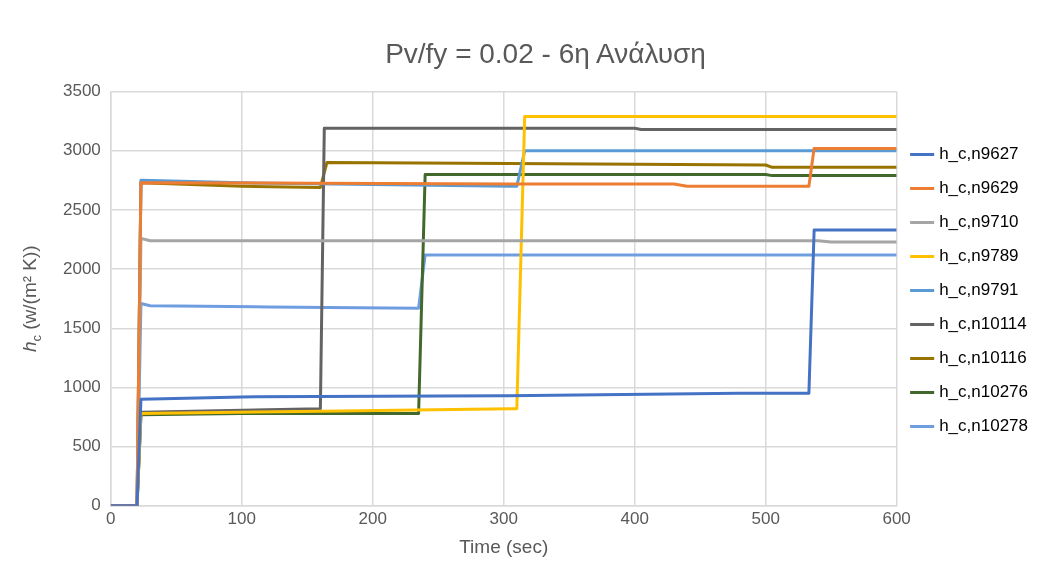  Describe the element at coordinates (81, 209) in the screenshot. I see `y-tick-label: 2500` at that location.